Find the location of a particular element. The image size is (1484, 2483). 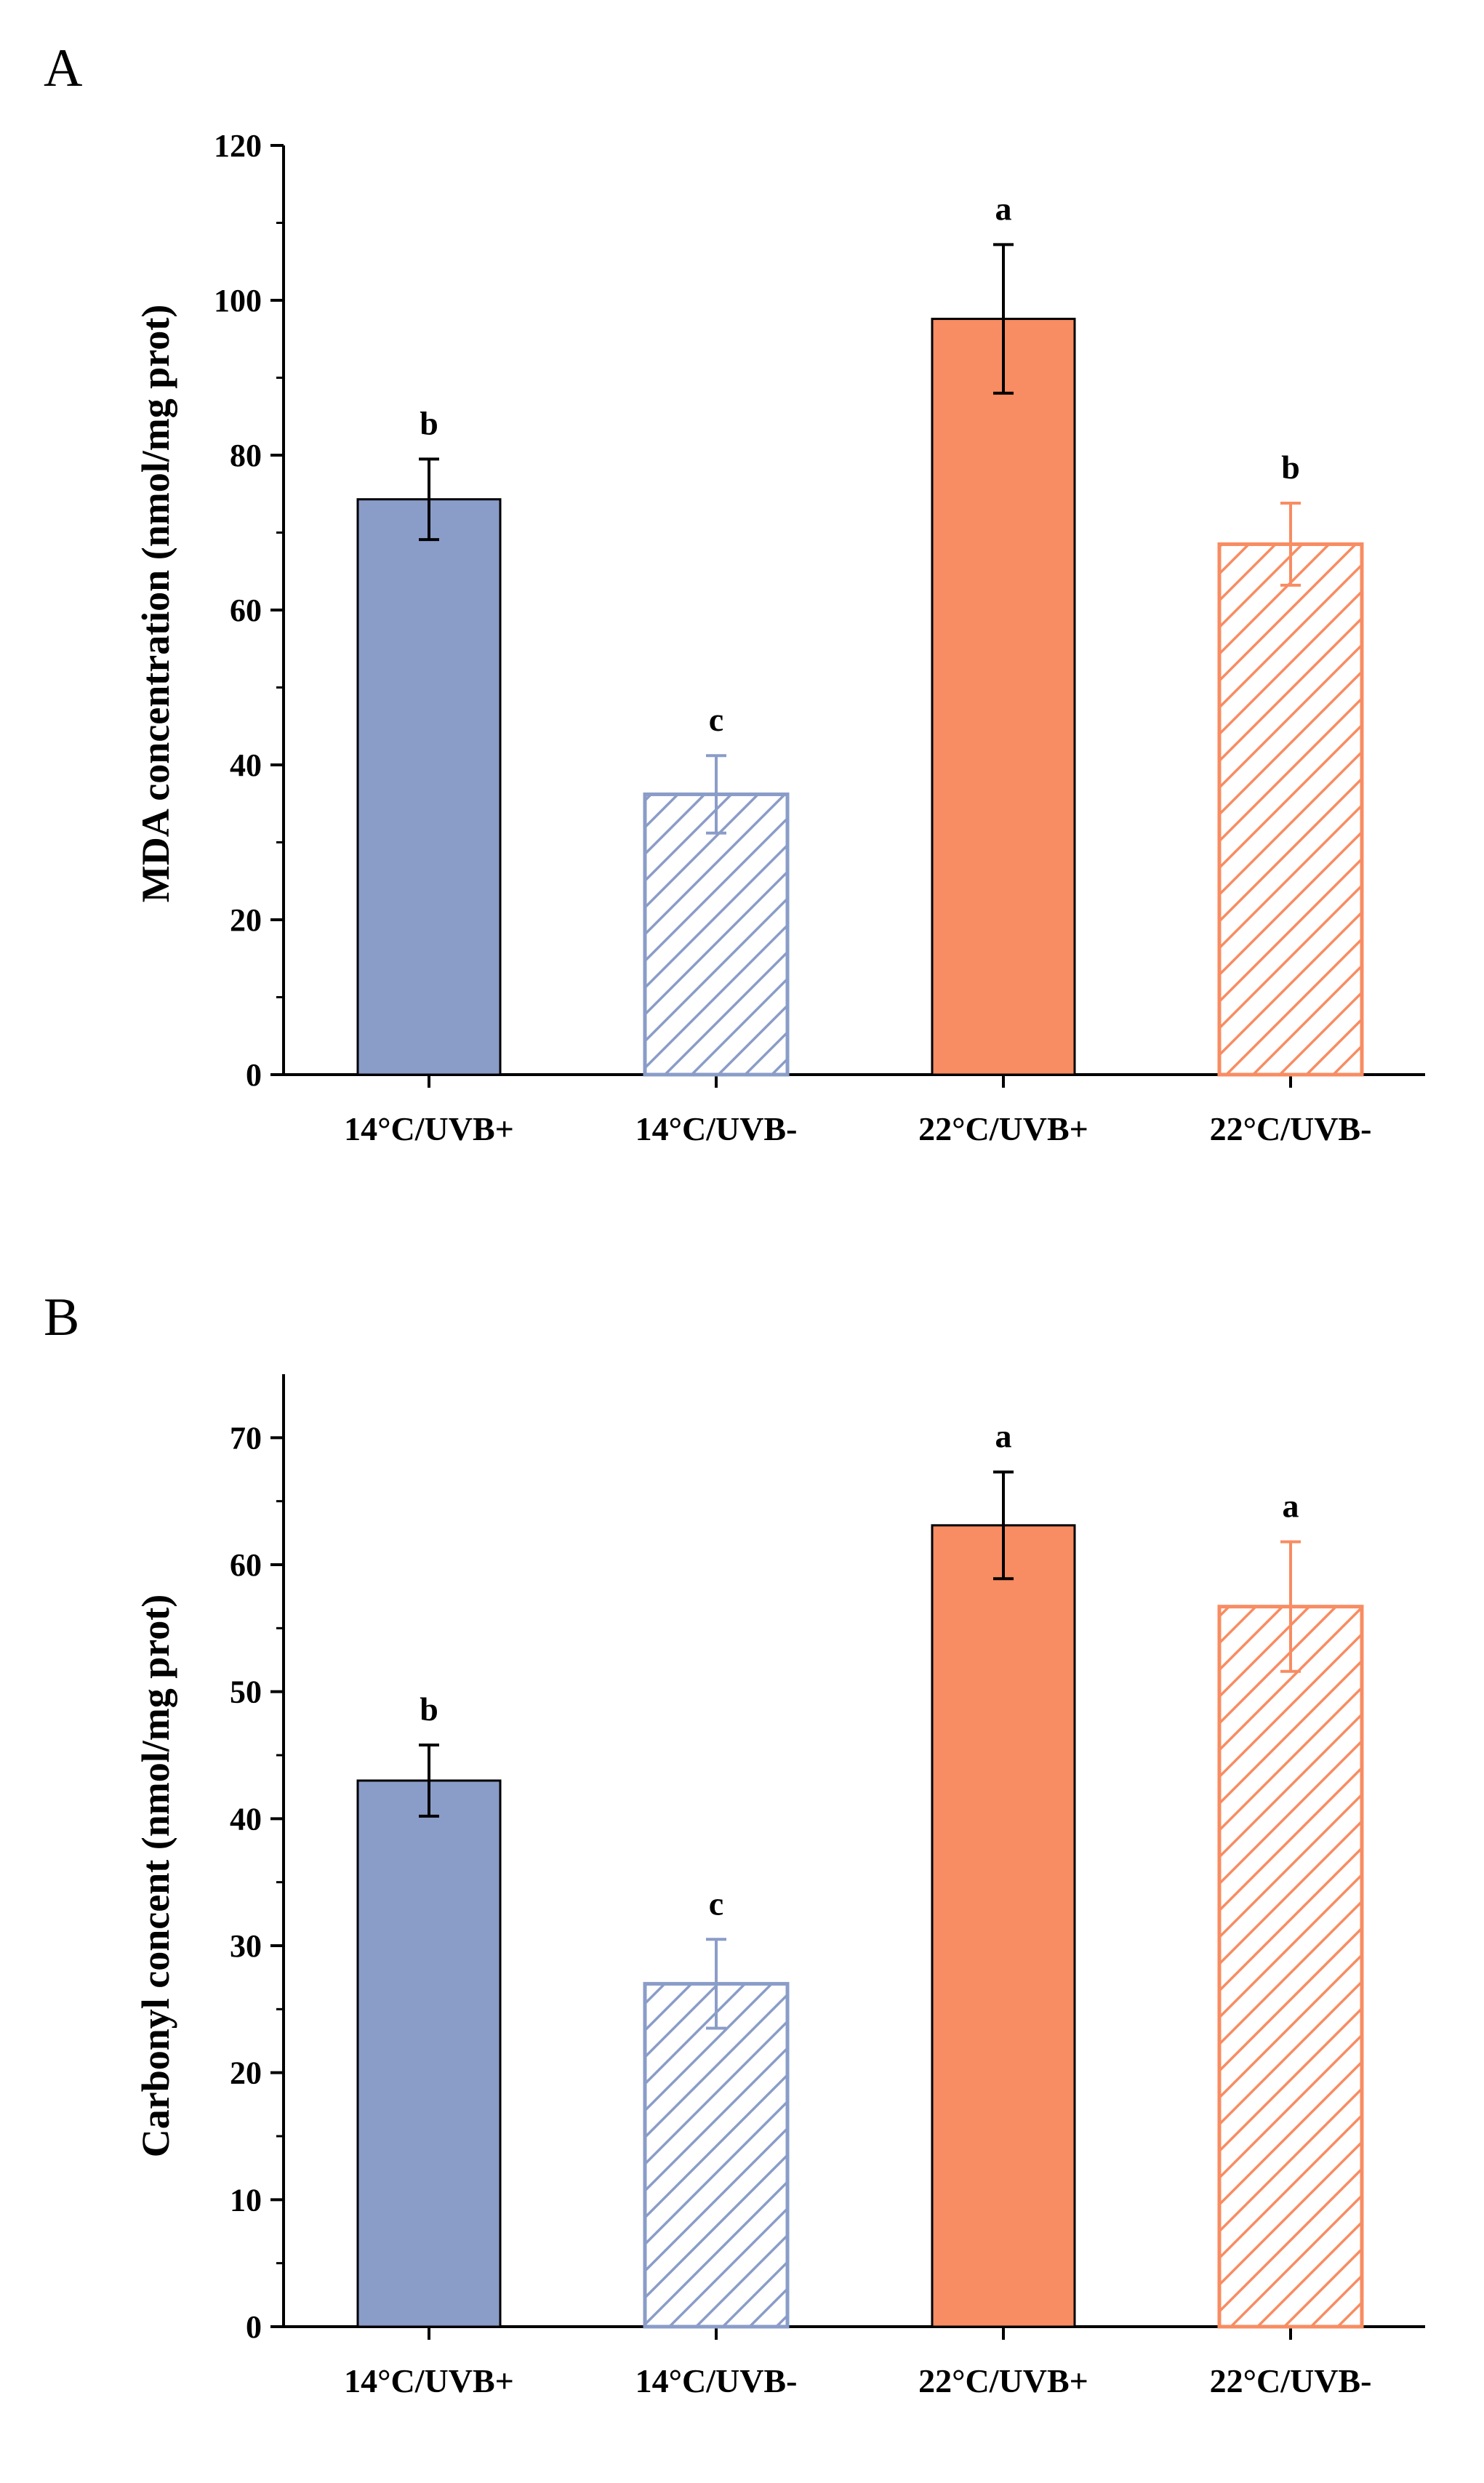

y-tick-label: 80 is located at coordinates (246, 455).